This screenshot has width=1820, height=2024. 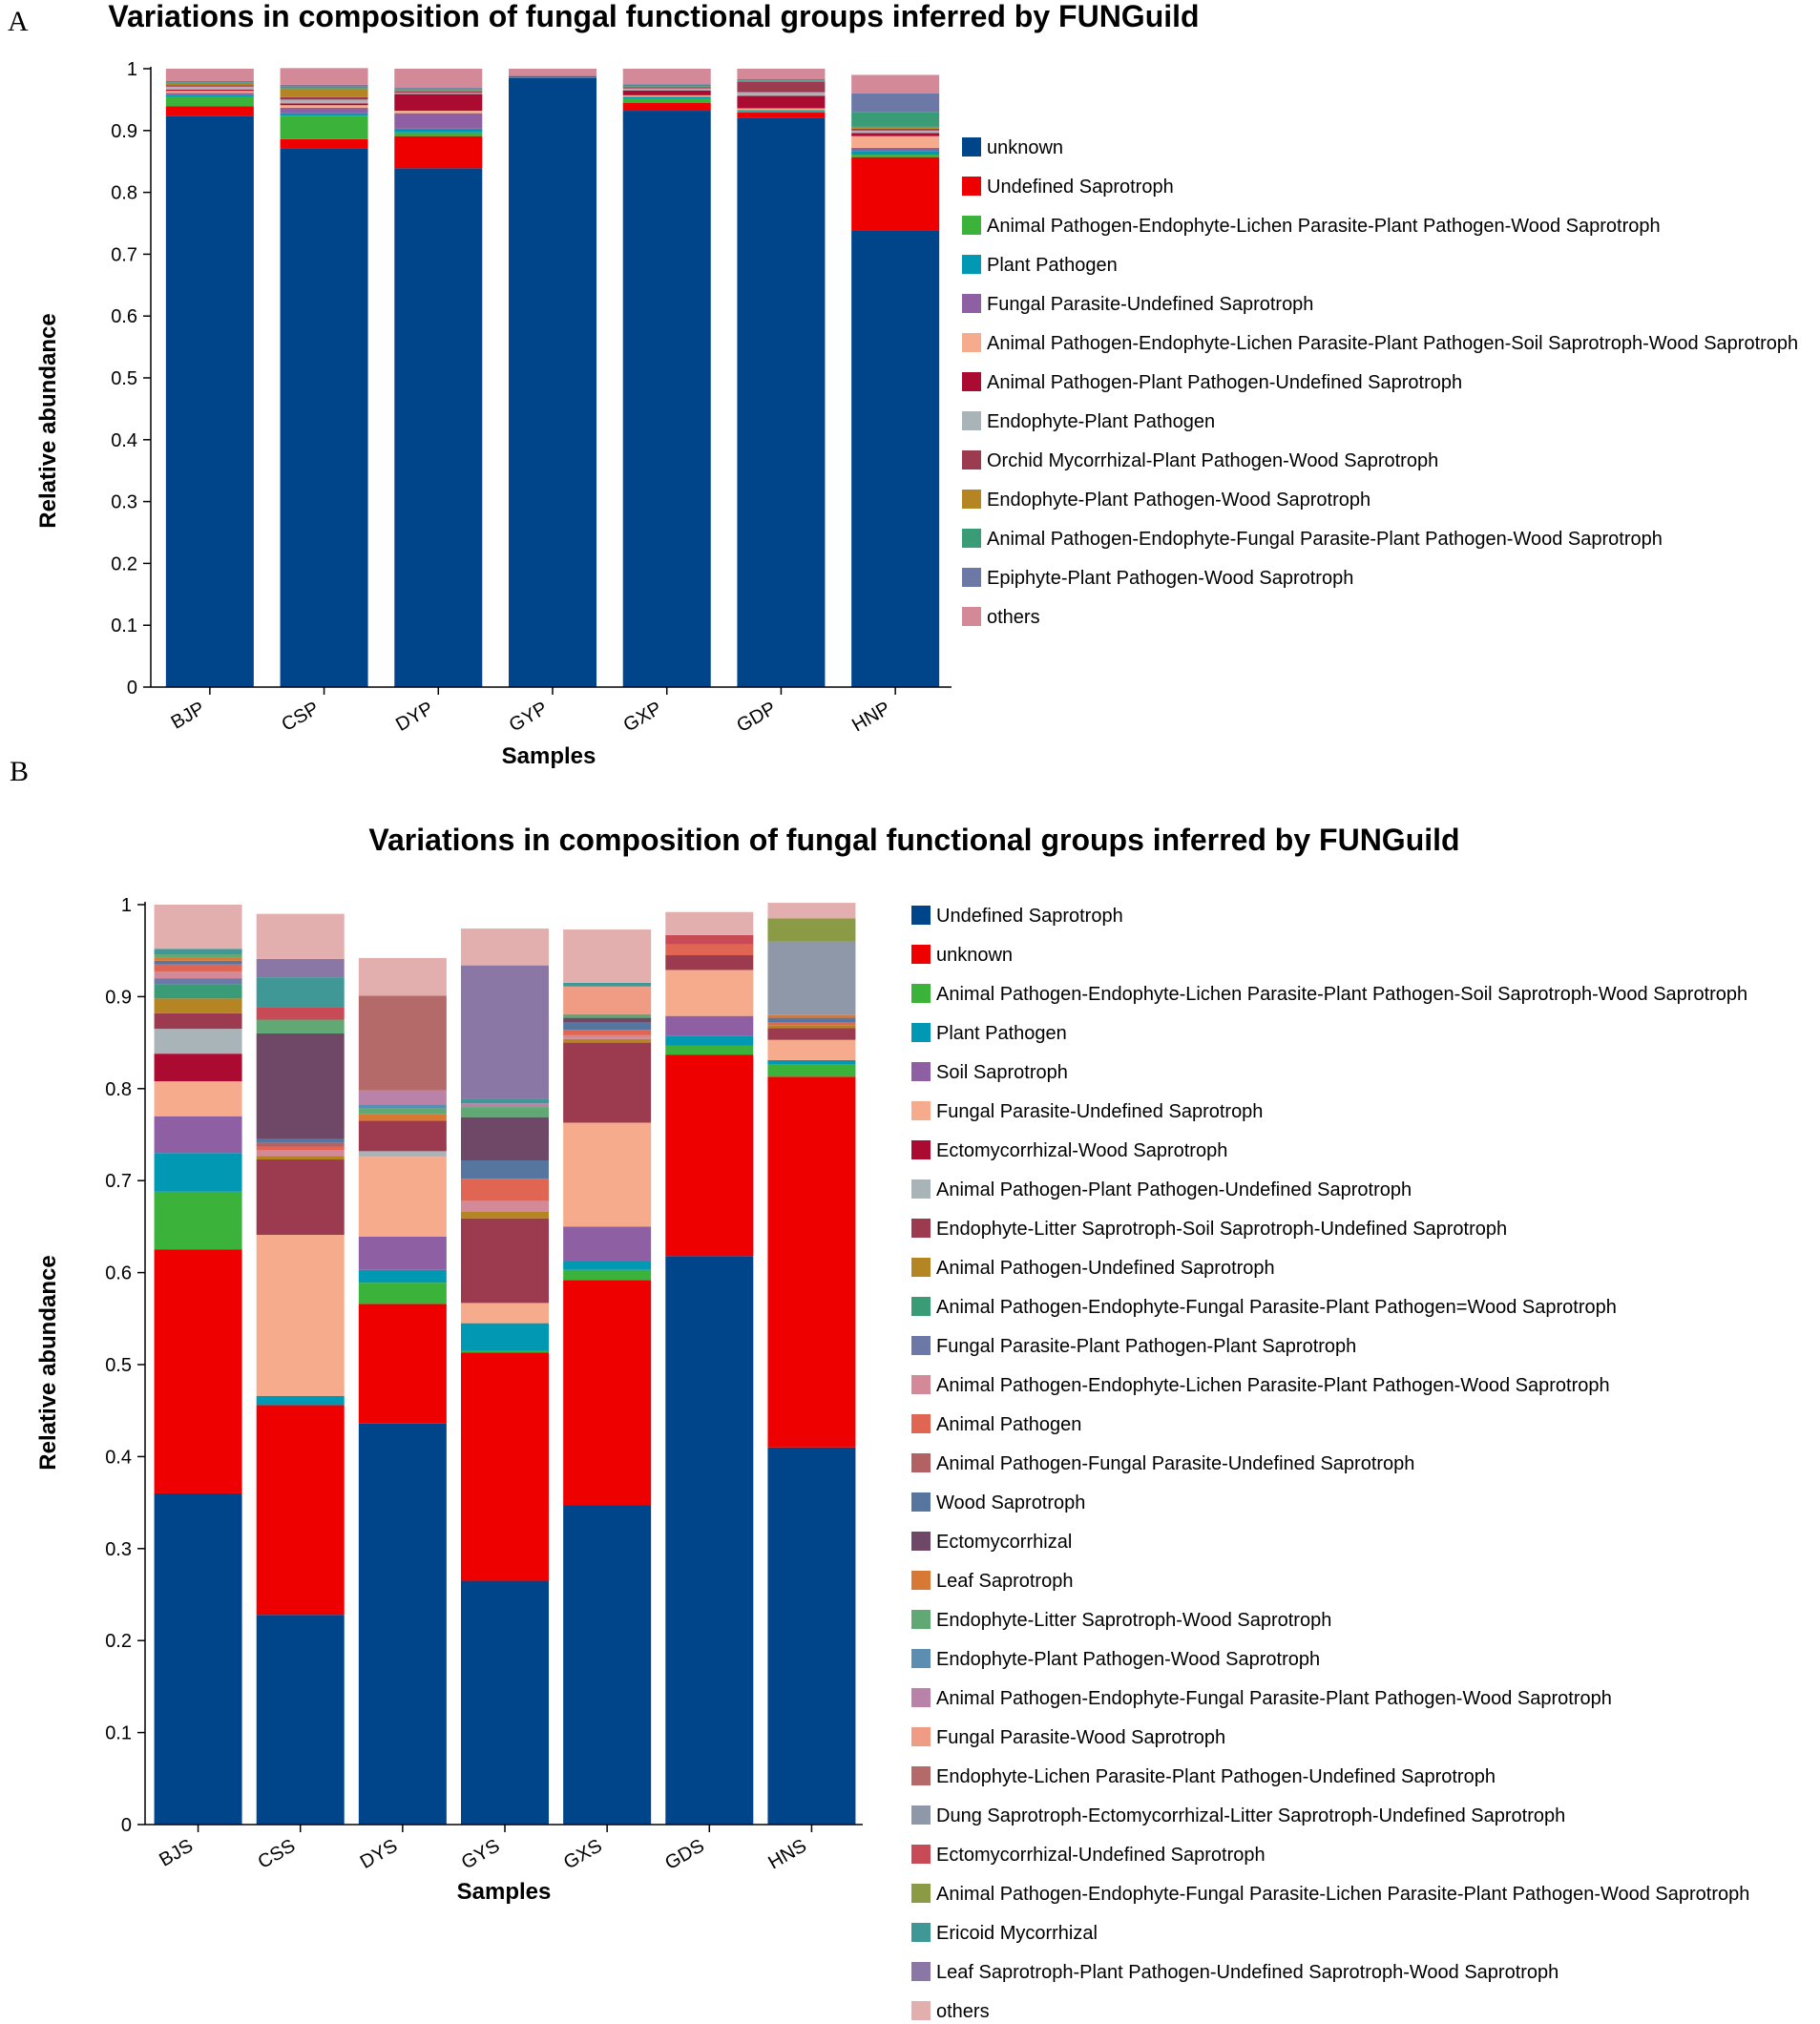 I want to click on y-tick-label: 0.8, so click(x=124, y=193).